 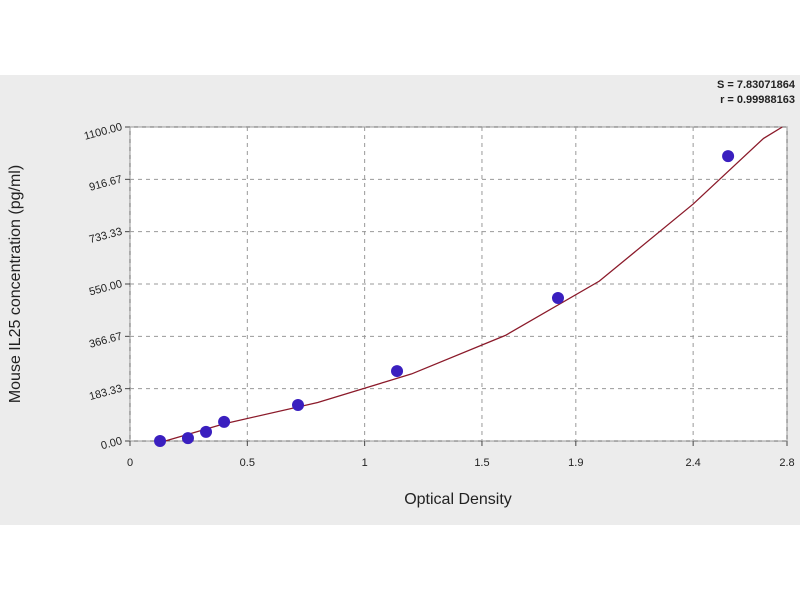 What do you see at coordinates (757, 100) in the screenshot?
I see `annotation: r = 0.99988163` at bounding box center [757, 100].